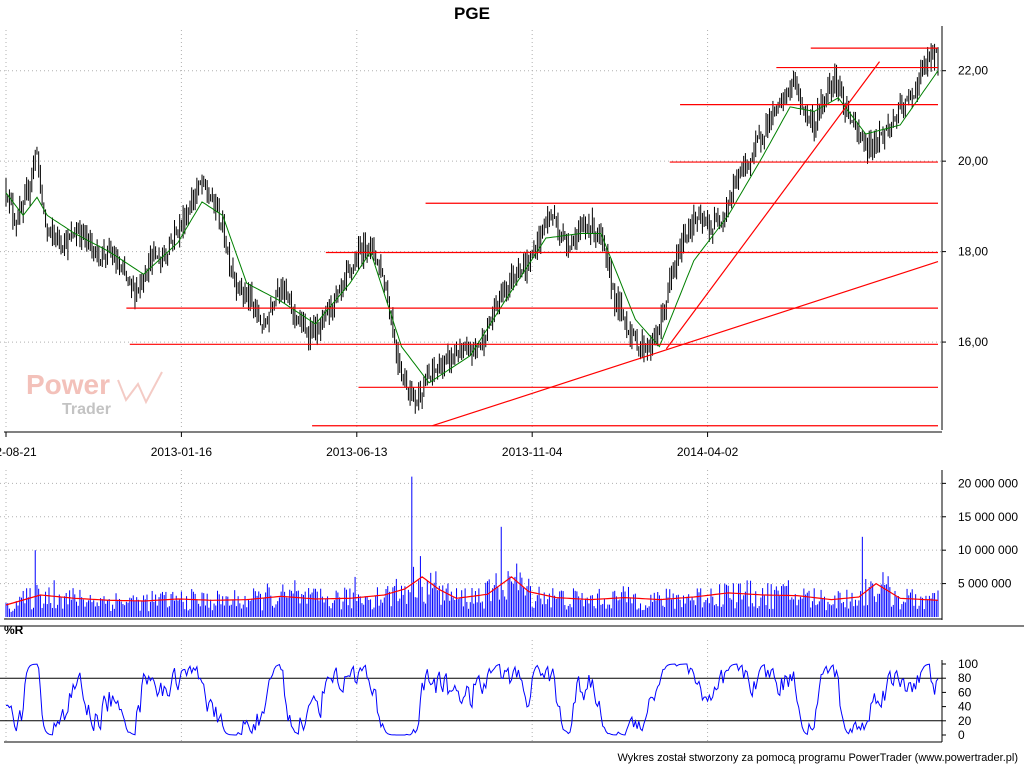  Describe the element at coordinates (973, 252) in the screenshot. I see `y-tick-label: 18,00` at that location.